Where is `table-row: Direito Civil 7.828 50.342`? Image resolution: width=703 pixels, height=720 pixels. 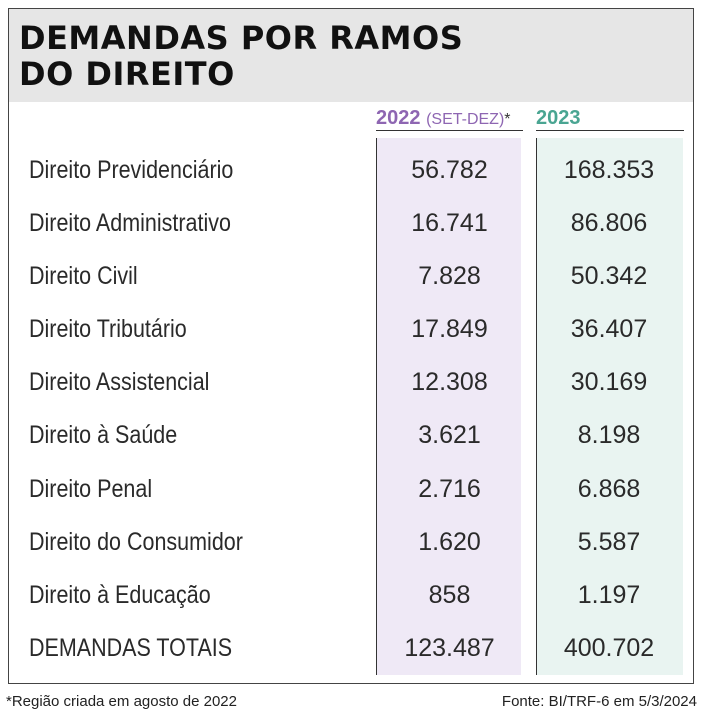 table-row: Direito Civil 7.828 50.342 is located at coordinates (351, 276).